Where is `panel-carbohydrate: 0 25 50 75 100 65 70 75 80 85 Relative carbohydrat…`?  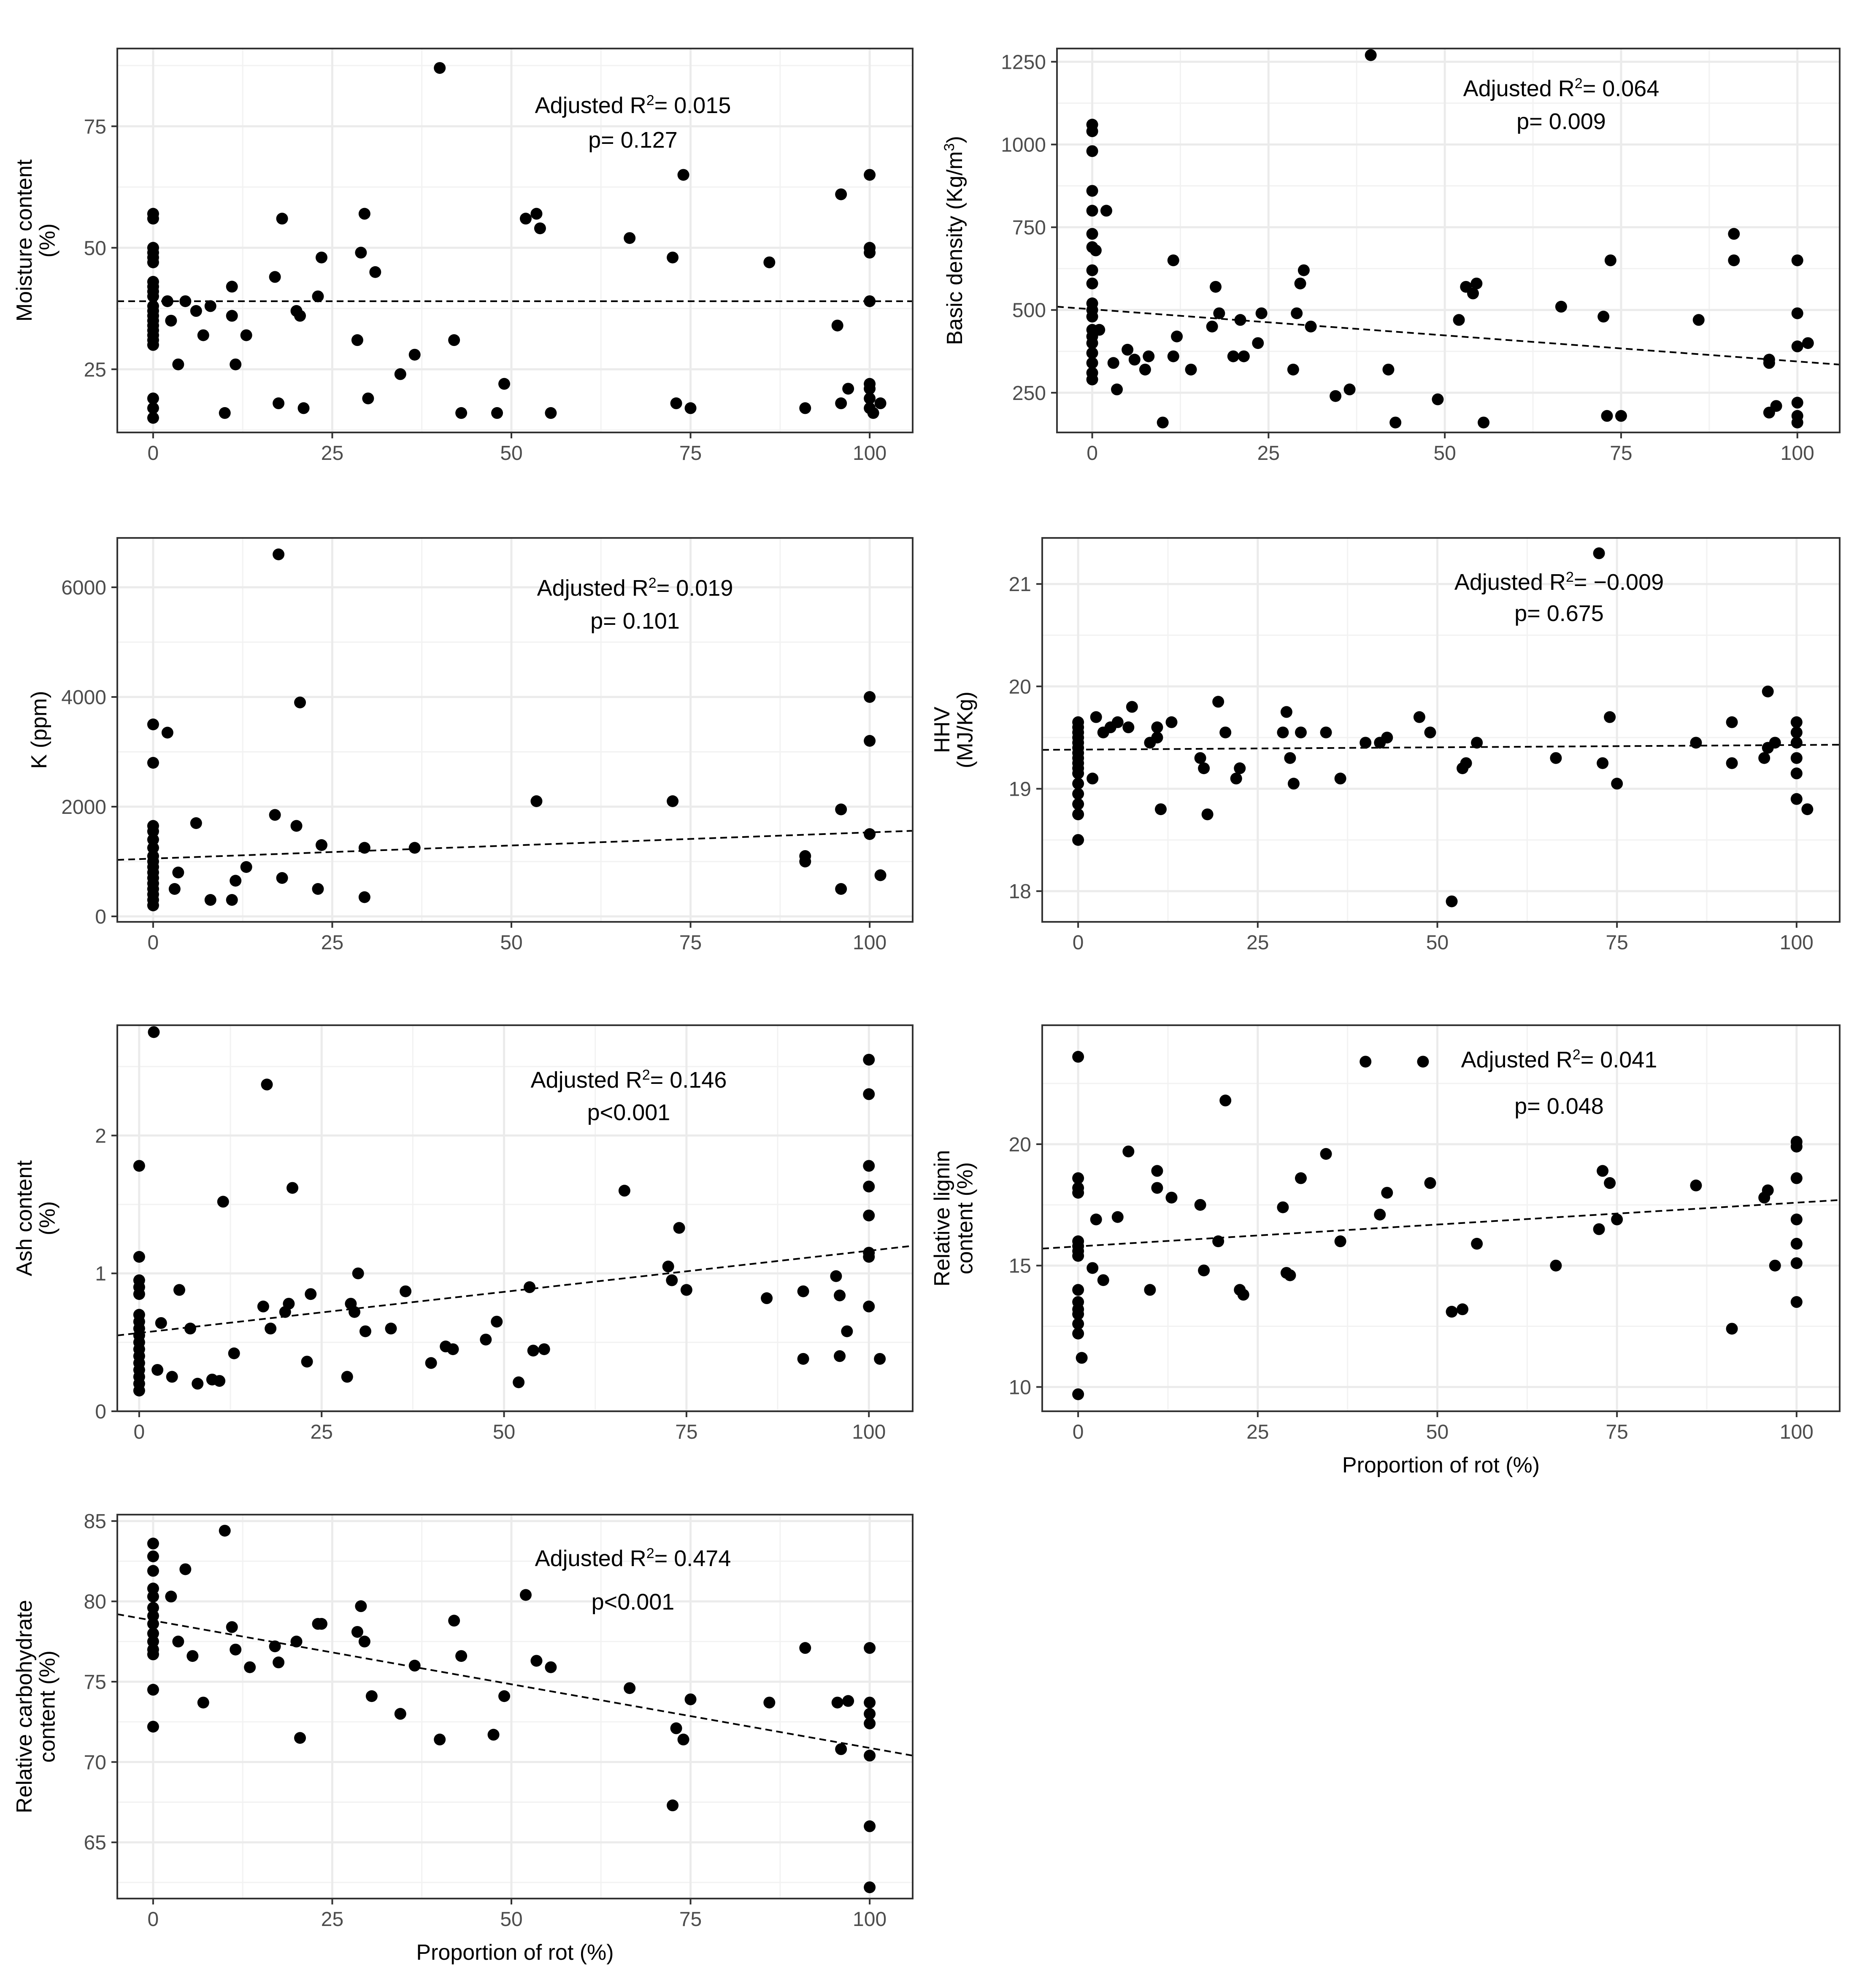 panel-carbohydrate: 0 25 50 75 100 65 70 75 80 85 Relative carbohydrat… is located at coordinates (463, 1738).